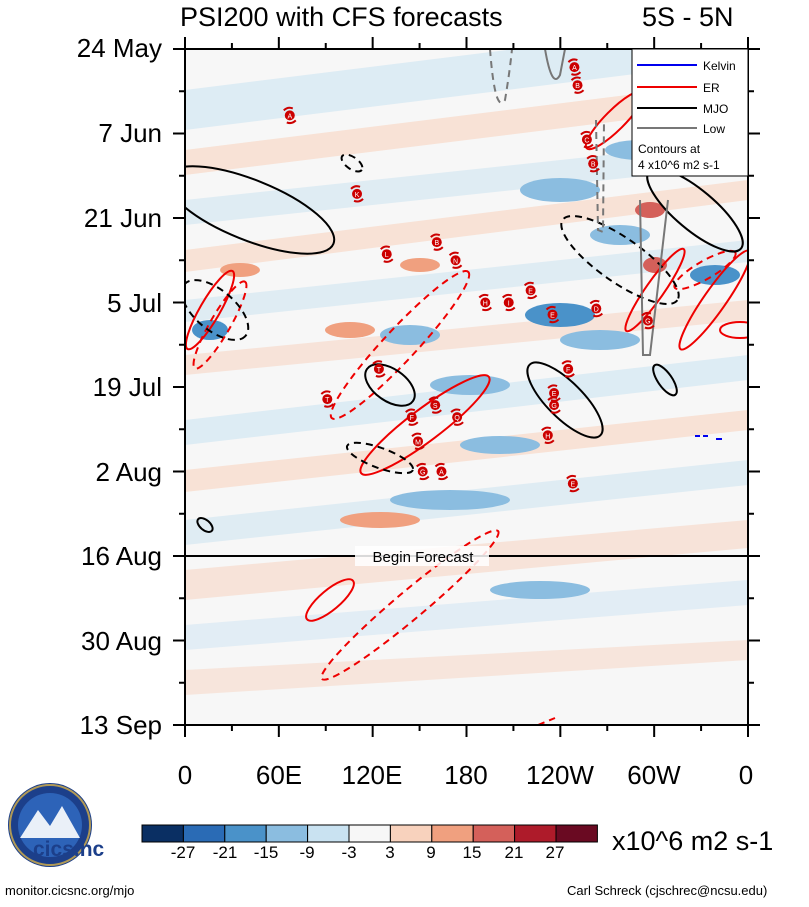 This screenshot has width=809, height=907. I want to click on storm-marker: M, so click(418, 441).